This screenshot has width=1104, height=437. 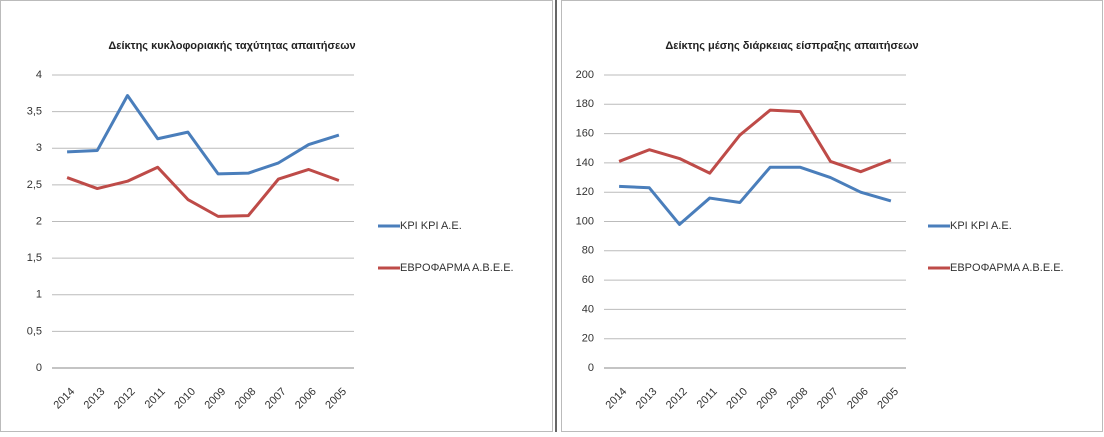 I want to click on y-tick-label: 1, so click(x=39, y=295).